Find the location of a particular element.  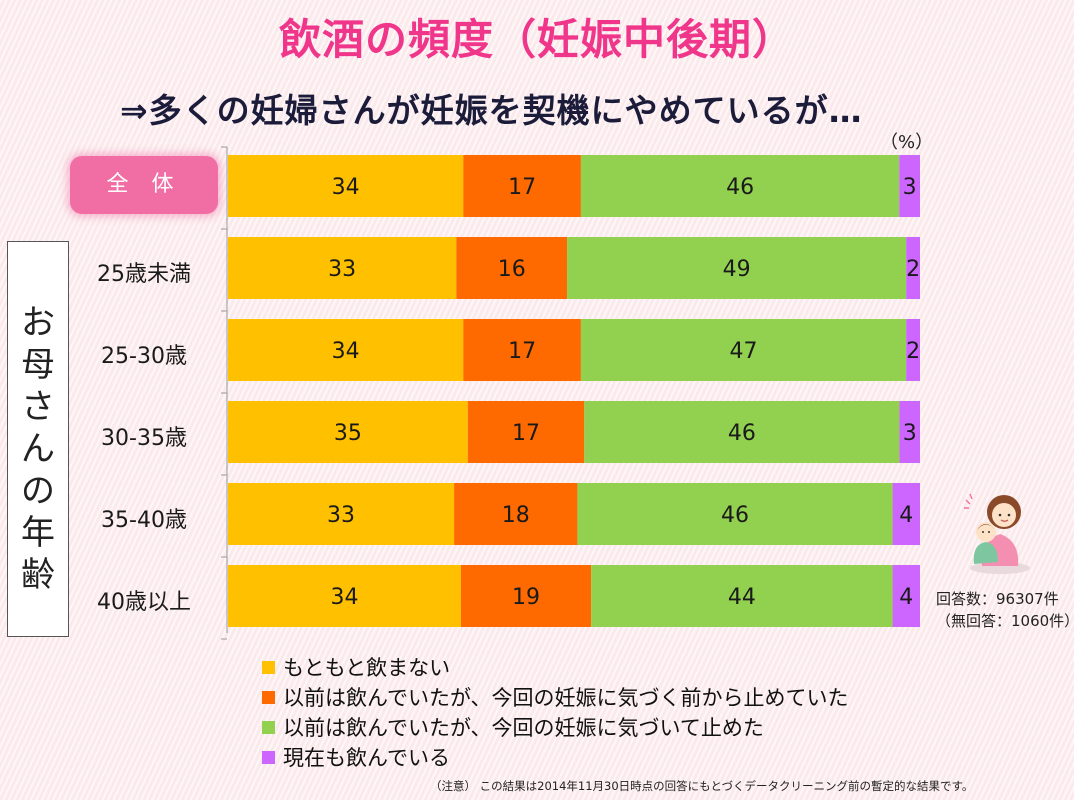

unit-label: （%） is located at coordinates (907, 142).